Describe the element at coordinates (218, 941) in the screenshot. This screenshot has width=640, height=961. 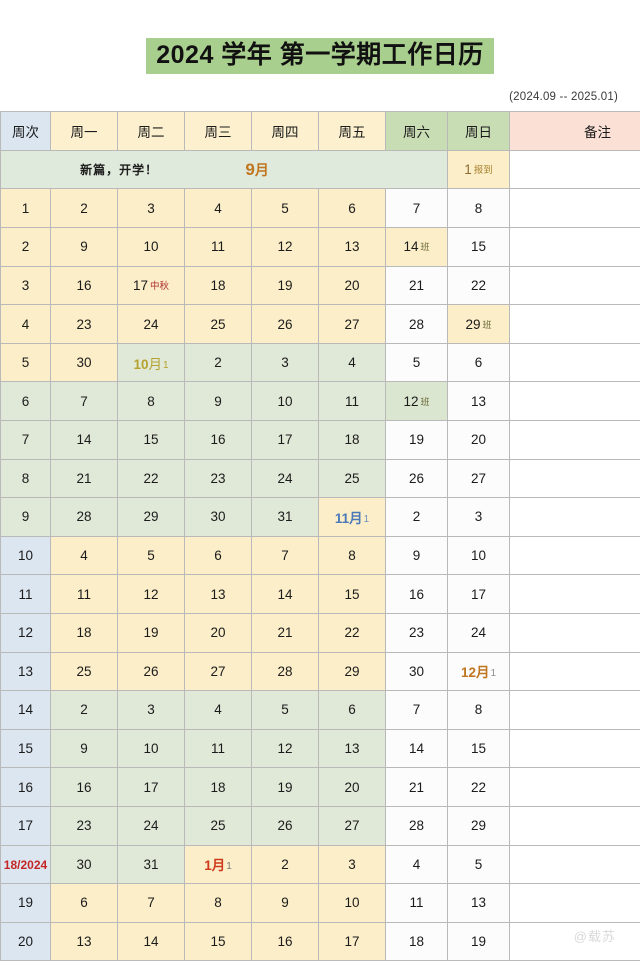
I see `day-cell: 15` at that location.